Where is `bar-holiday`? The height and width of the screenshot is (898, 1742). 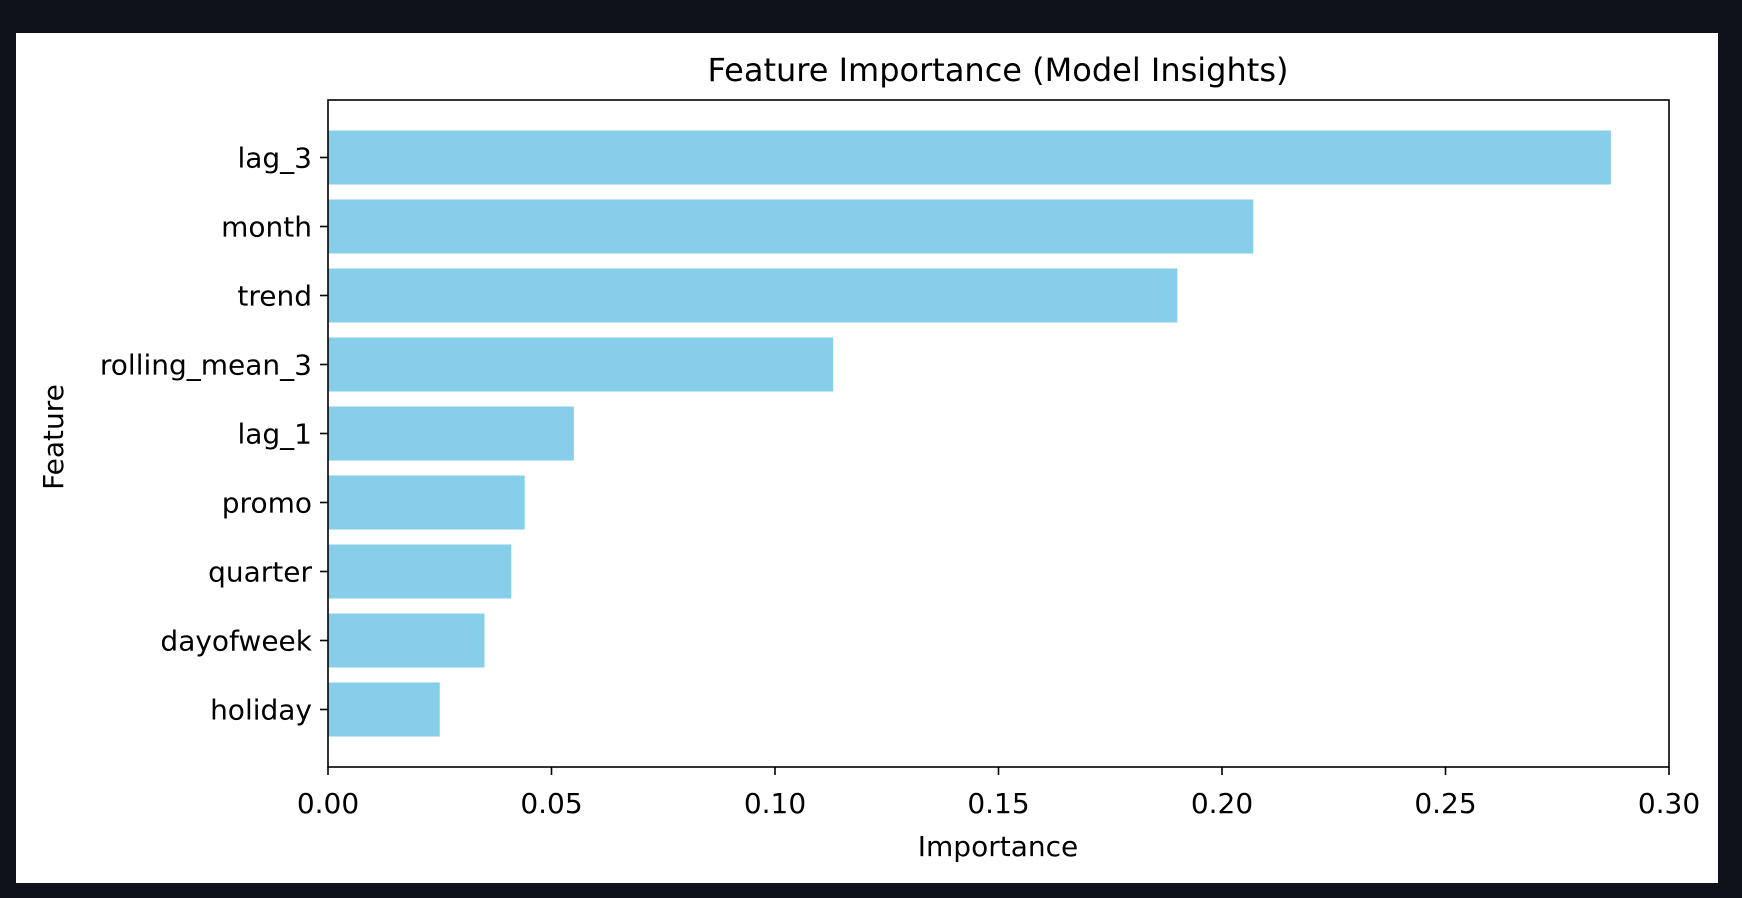
bar-holiday is located at coordinates (384, 709).